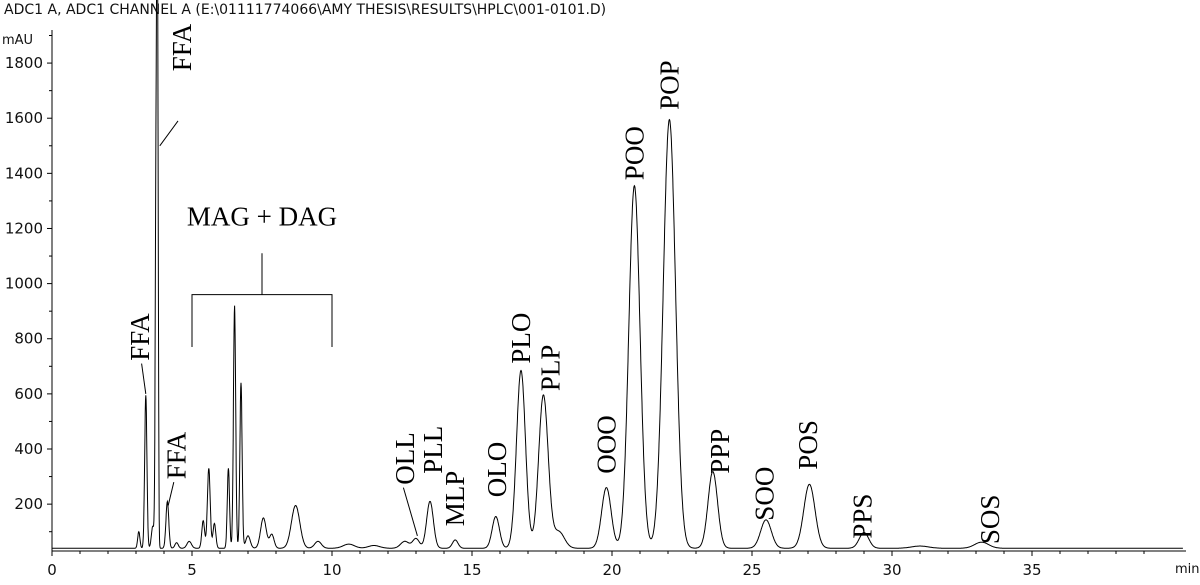 The width and height of the screenshot is (1200, 585). Describe the element at coordinates (521, 338) in the screenshot. I see `peak-label: PLO` at that location.